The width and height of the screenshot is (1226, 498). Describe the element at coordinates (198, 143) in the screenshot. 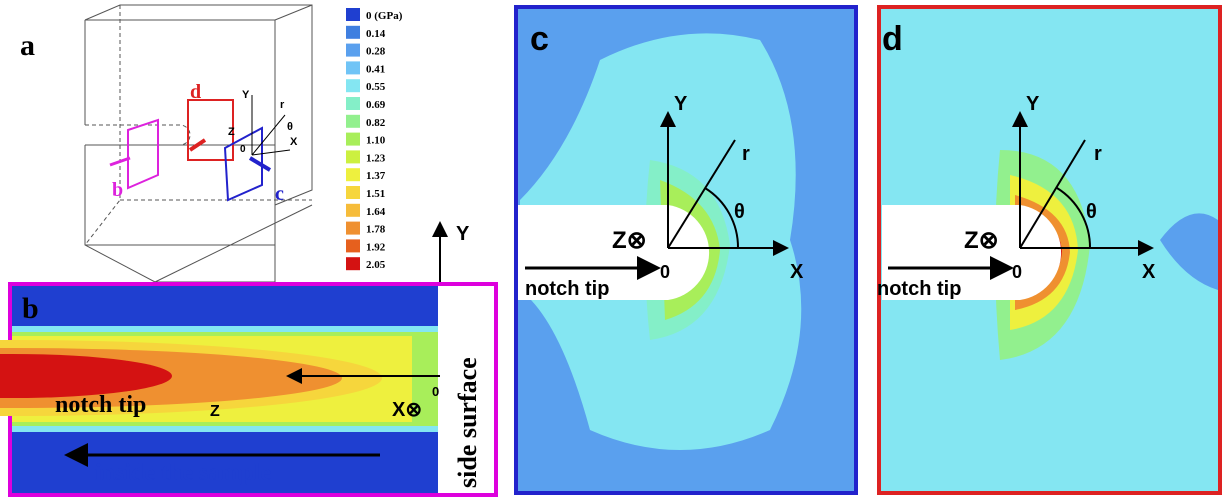

I see `panel-a` at that location.